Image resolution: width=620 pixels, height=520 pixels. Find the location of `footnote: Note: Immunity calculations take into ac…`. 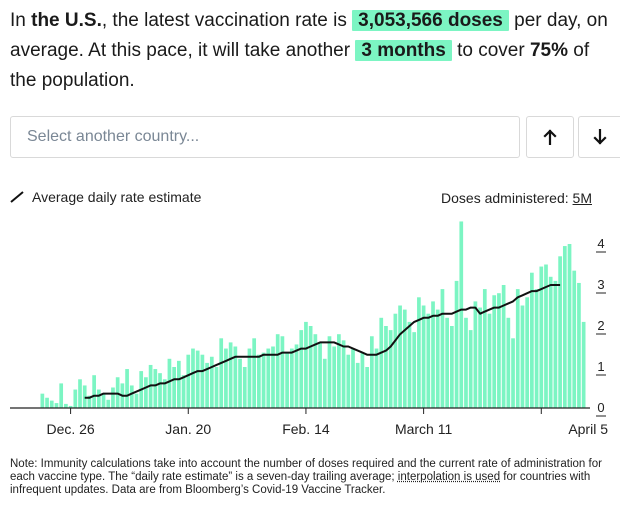

footnote: Note: Immunity calculations take into ac… is located at coordinates (306, 477).